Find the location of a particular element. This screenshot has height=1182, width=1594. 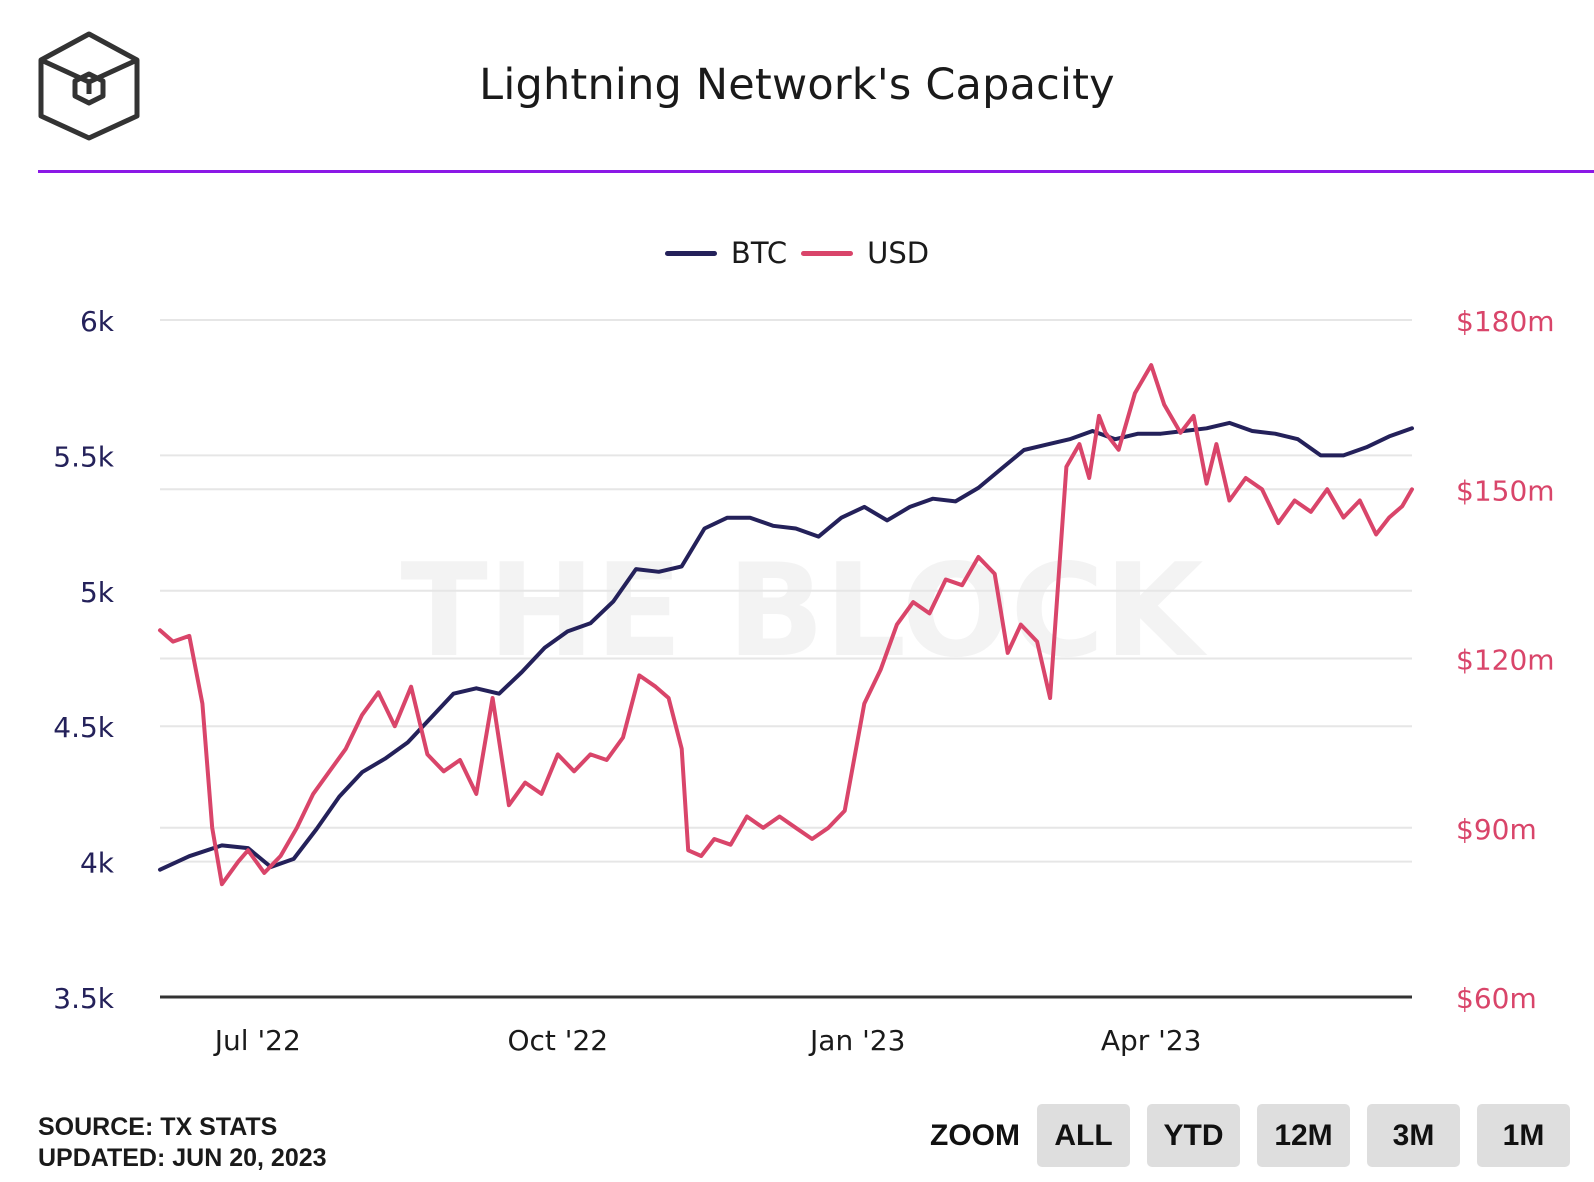

watermark-text: THE BLOCK is located at coordinates (805, 611).